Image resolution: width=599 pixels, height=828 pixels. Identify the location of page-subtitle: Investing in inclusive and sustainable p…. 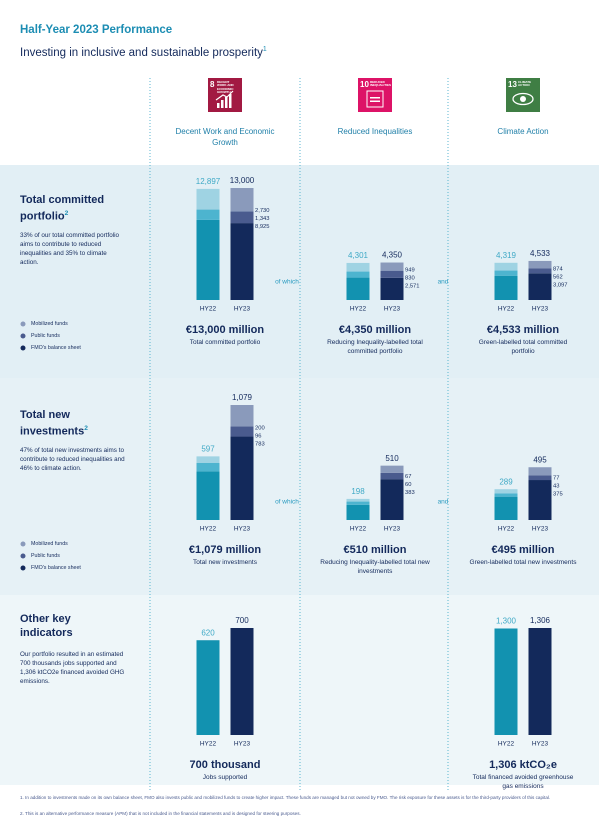
(143, 52).